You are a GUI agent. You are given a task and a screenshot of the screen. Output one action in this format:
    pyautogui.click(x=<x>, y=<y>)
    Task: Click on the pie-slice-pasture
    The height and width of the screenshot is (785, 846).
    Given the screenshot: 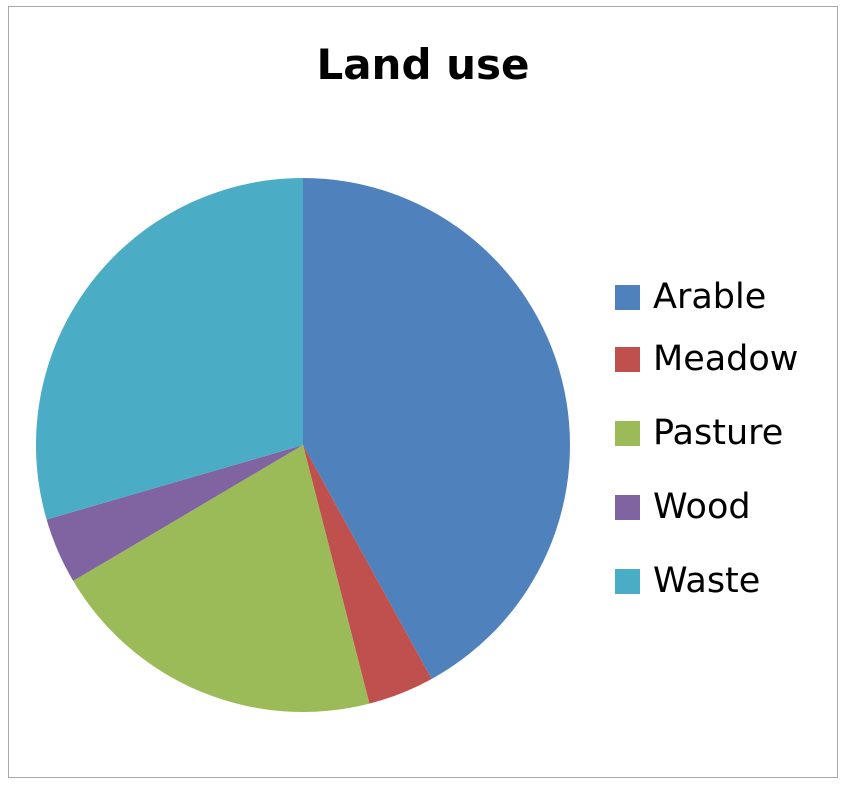 What is the action you would take?
    pyautogui.click(x=221, y=578)
    